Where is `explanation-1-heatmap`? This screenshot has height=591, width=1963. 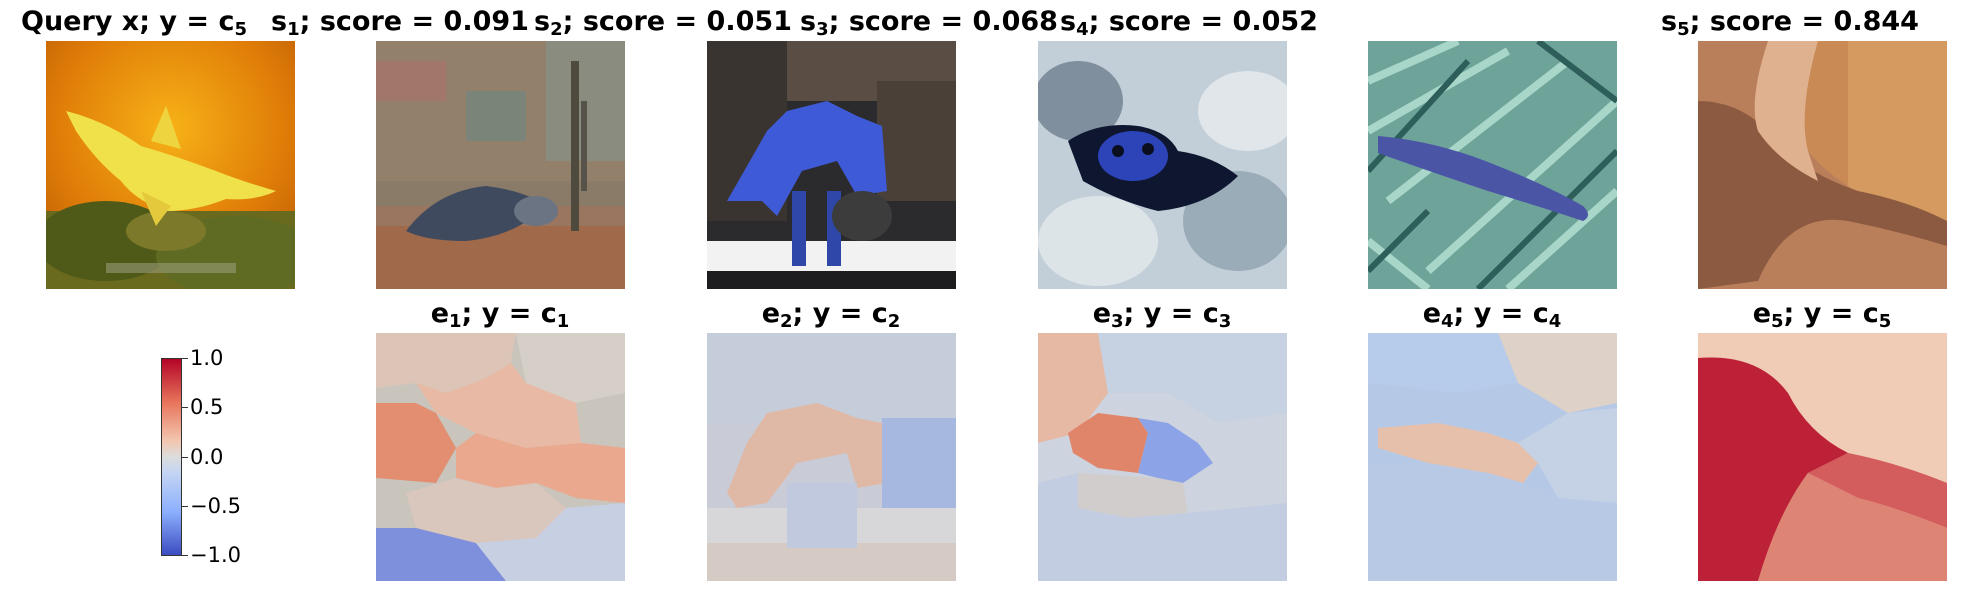
explanation-1-heatmap is located at coordinates (500, 457).